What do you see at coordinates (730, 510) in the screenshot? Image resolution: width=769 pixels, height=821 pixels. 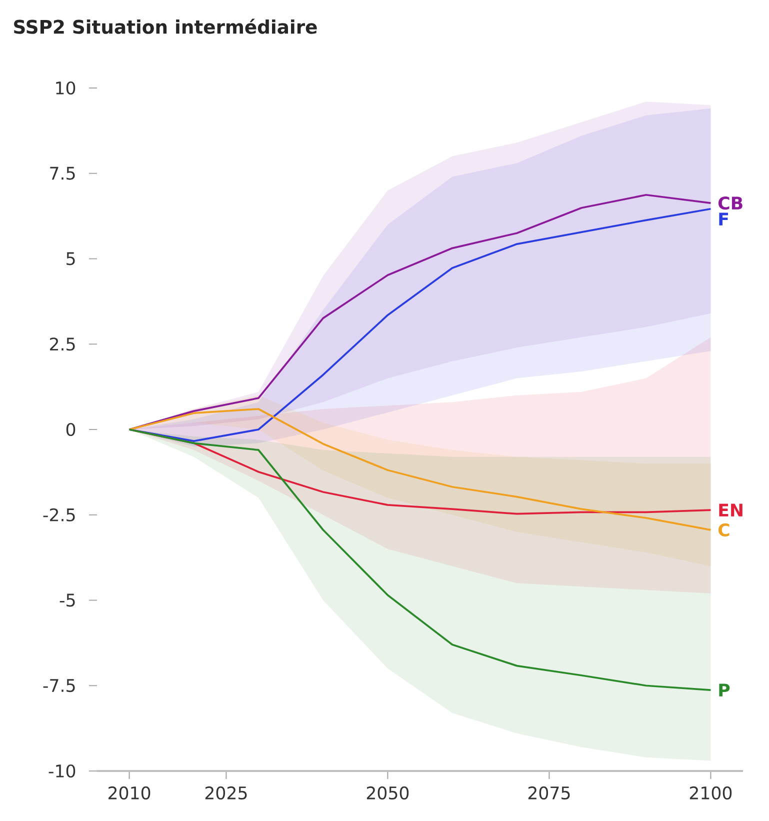 I see `series-label: EN` at bounding box center [730, 510].